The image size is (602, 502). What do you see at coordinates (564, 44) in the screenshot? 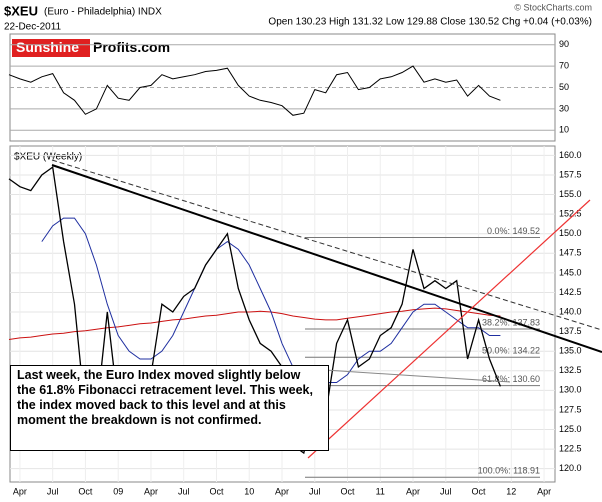
I see `rsi-tick-label: 90` at bounding box center [564, 44].